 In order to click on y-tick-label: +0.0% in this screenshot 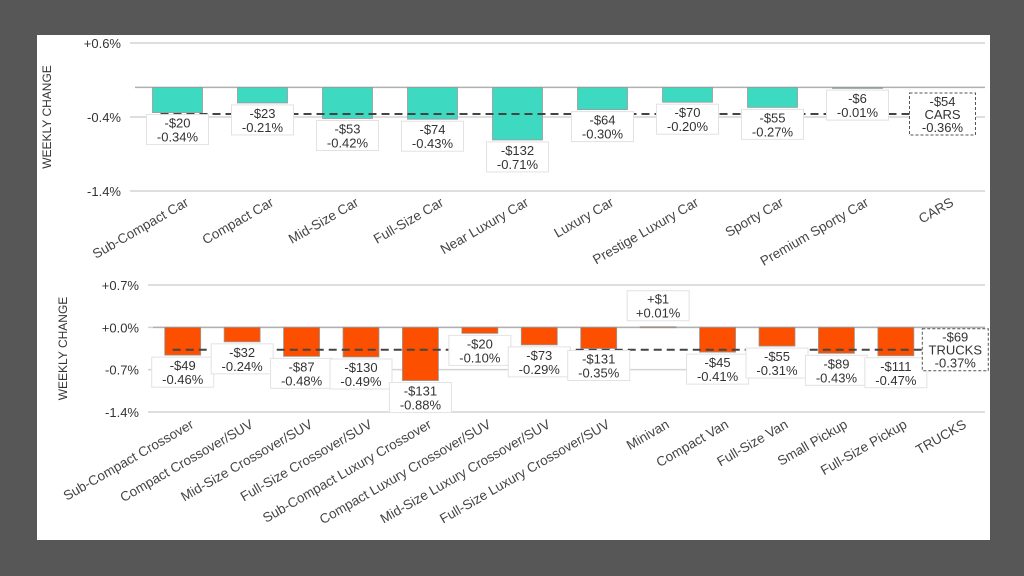, I will do `click(121, 327)`.